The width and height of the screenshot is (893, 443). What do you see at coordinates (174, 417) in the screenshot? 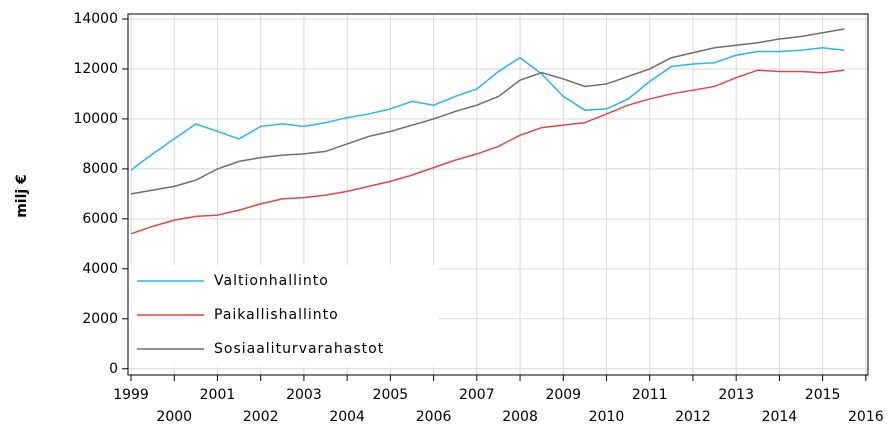
I see `x-tick-label: 2000` at bounding box center [174, 417].